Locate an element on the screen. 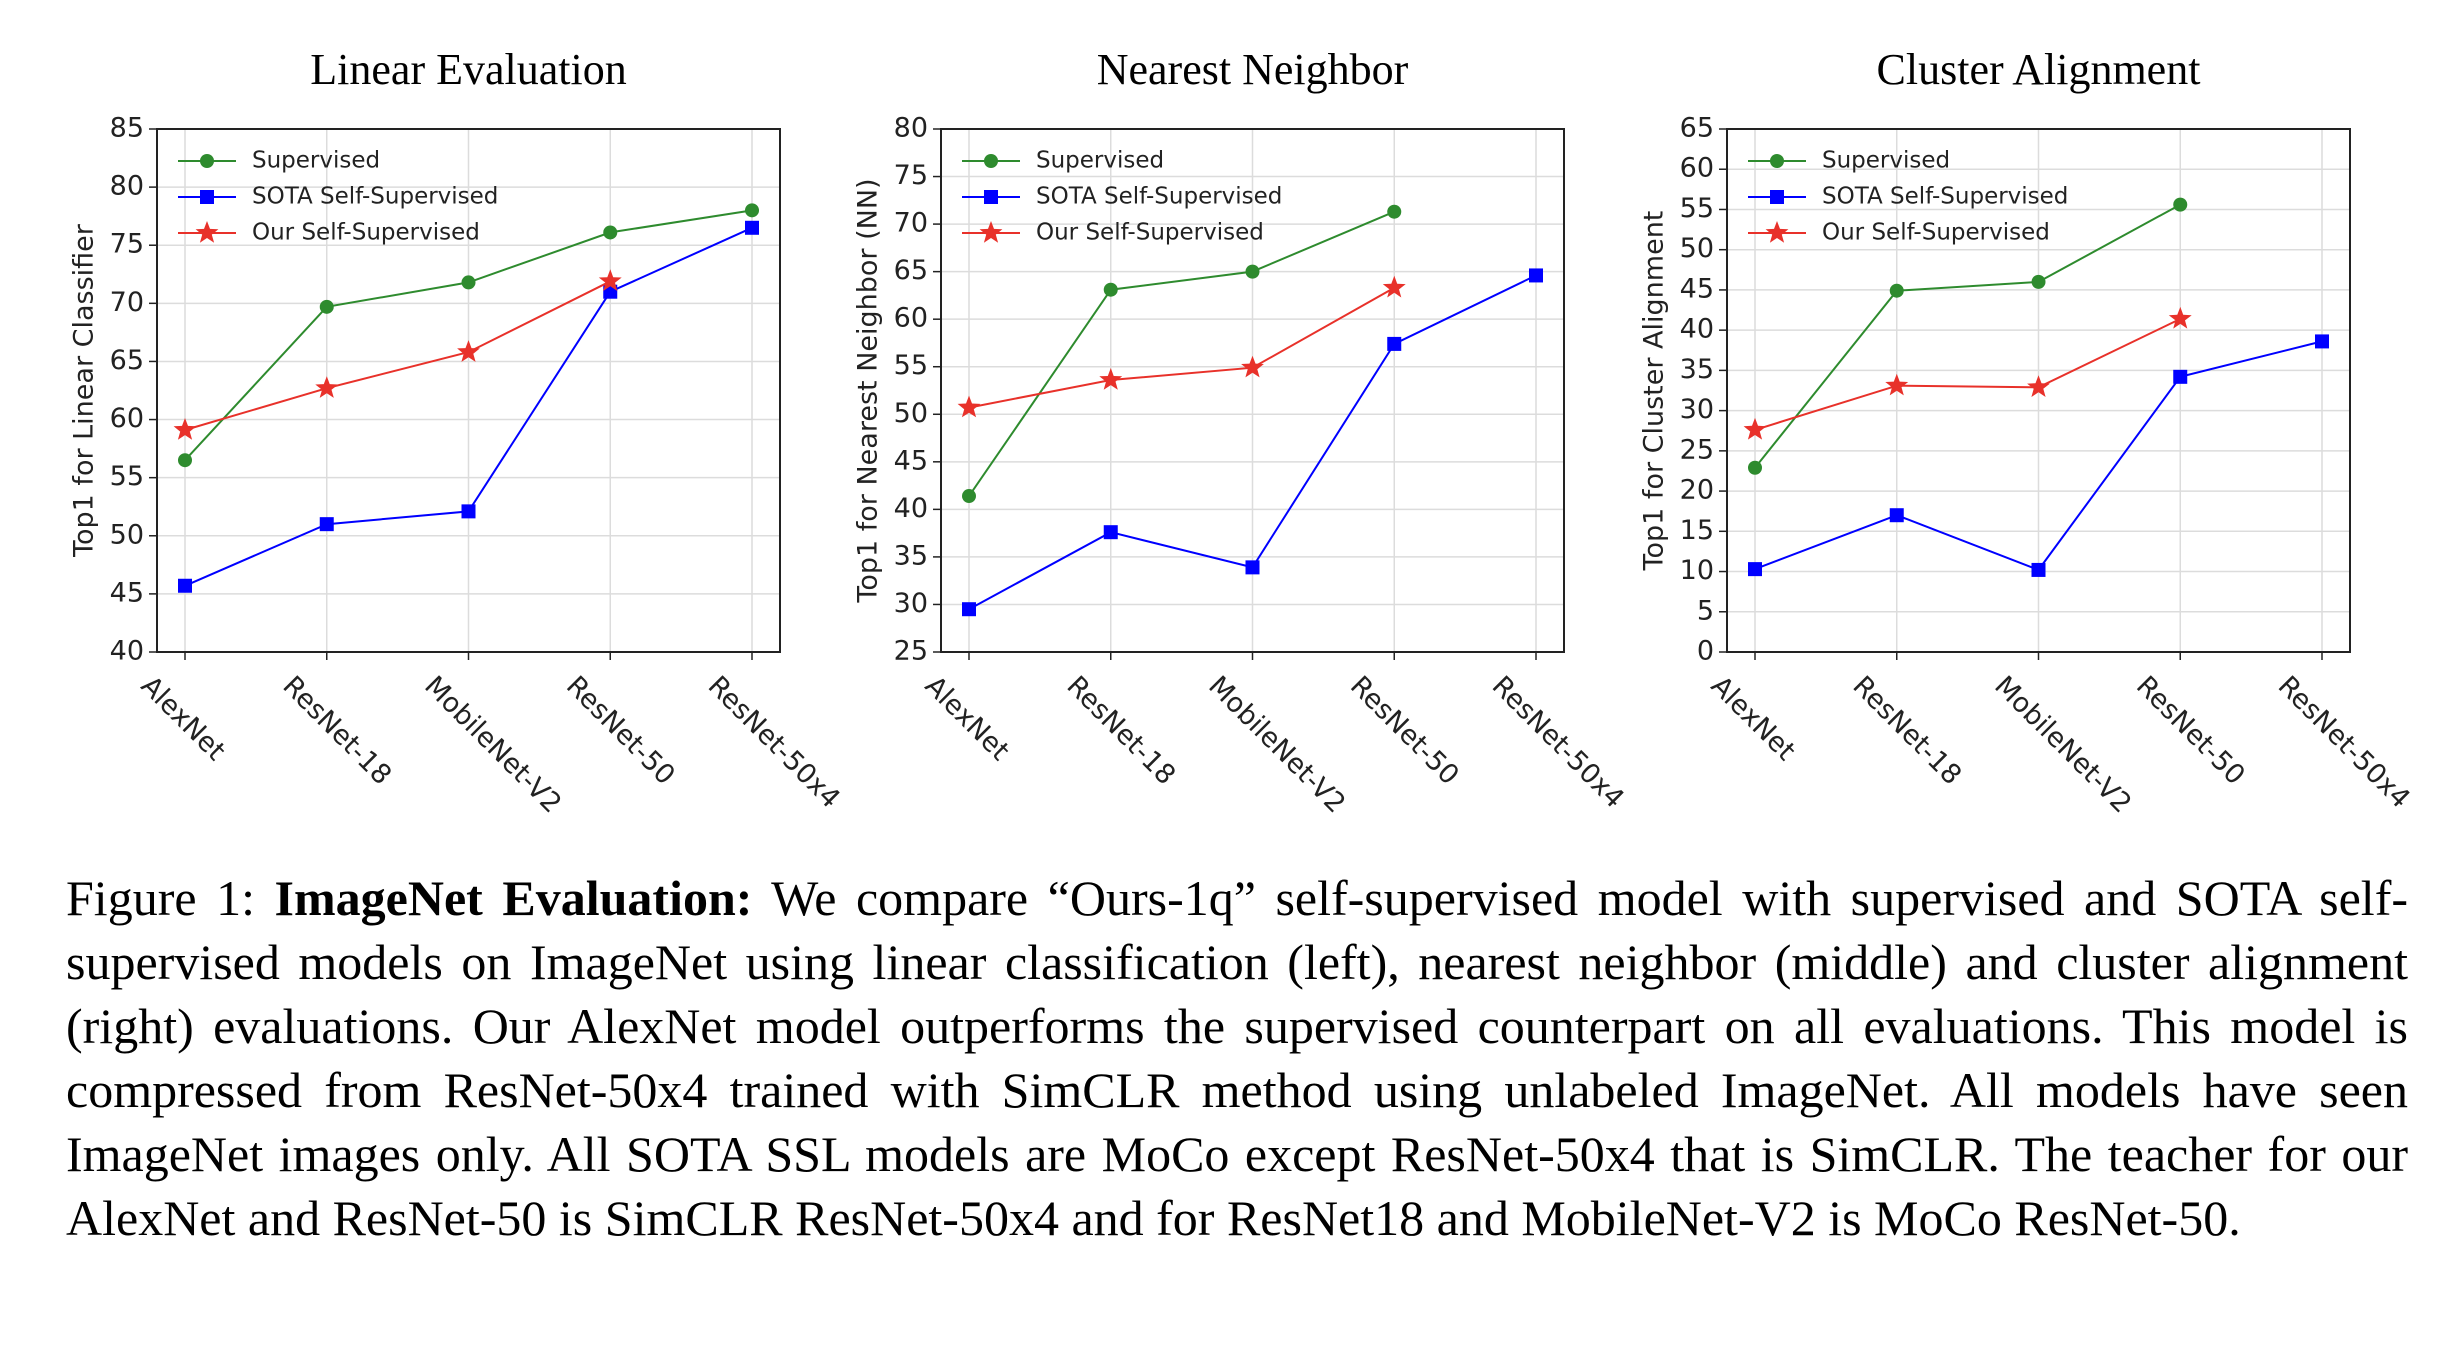  y-axis-label: Top1 for Linear Classifier is located at coordinates (84, 390).